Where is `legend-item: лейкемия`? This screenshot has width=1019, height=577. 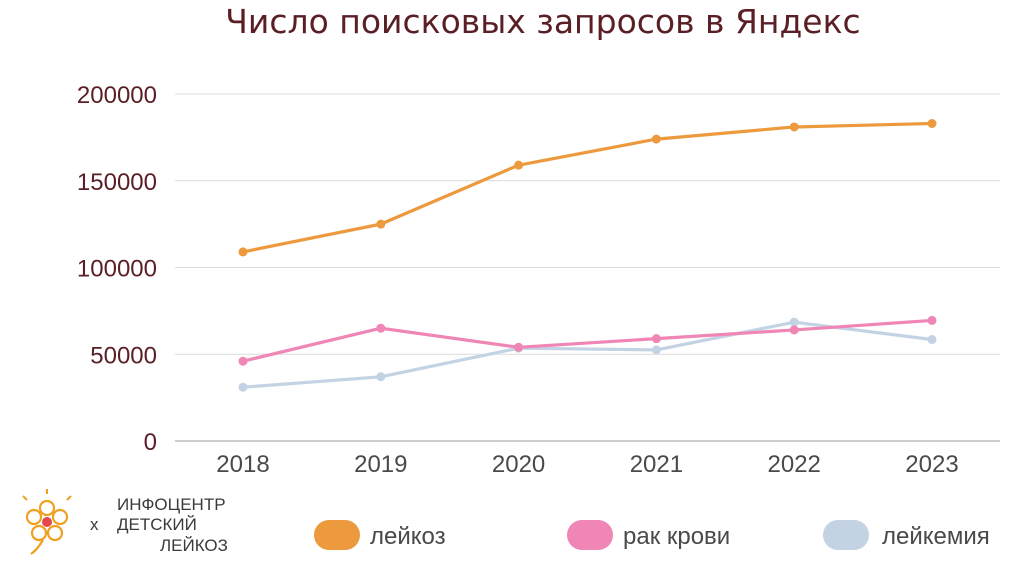 legend-item: лейкемия is located at coordinates (906, 535).